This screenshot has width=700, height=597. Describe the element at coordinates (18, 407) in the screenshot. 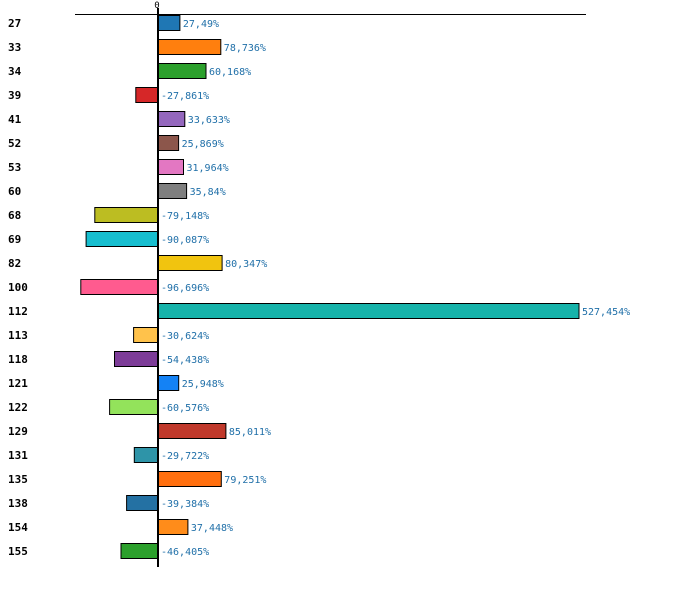

I see `category-label: 122` at that location.